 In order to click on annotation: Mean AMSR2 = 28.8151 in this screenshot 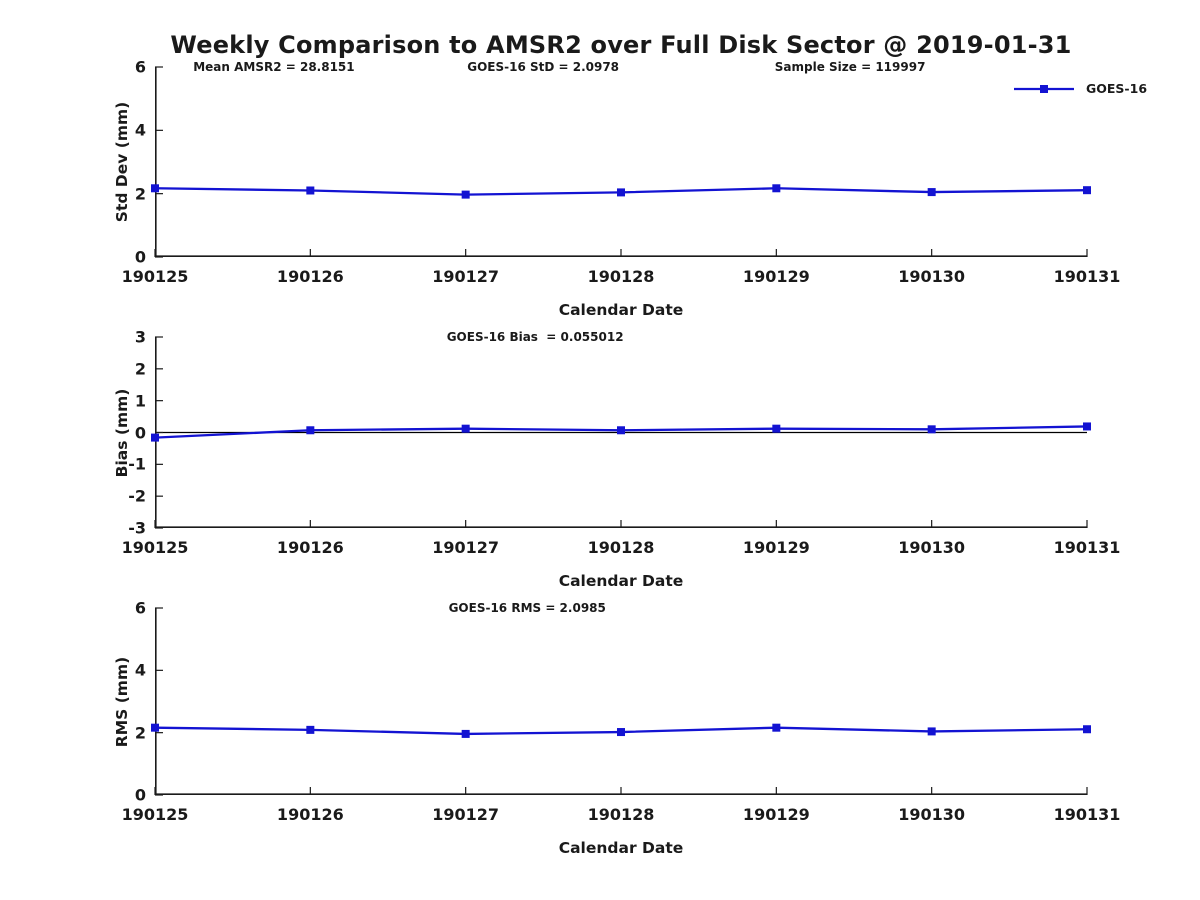, I will do `click(274, 67)`.